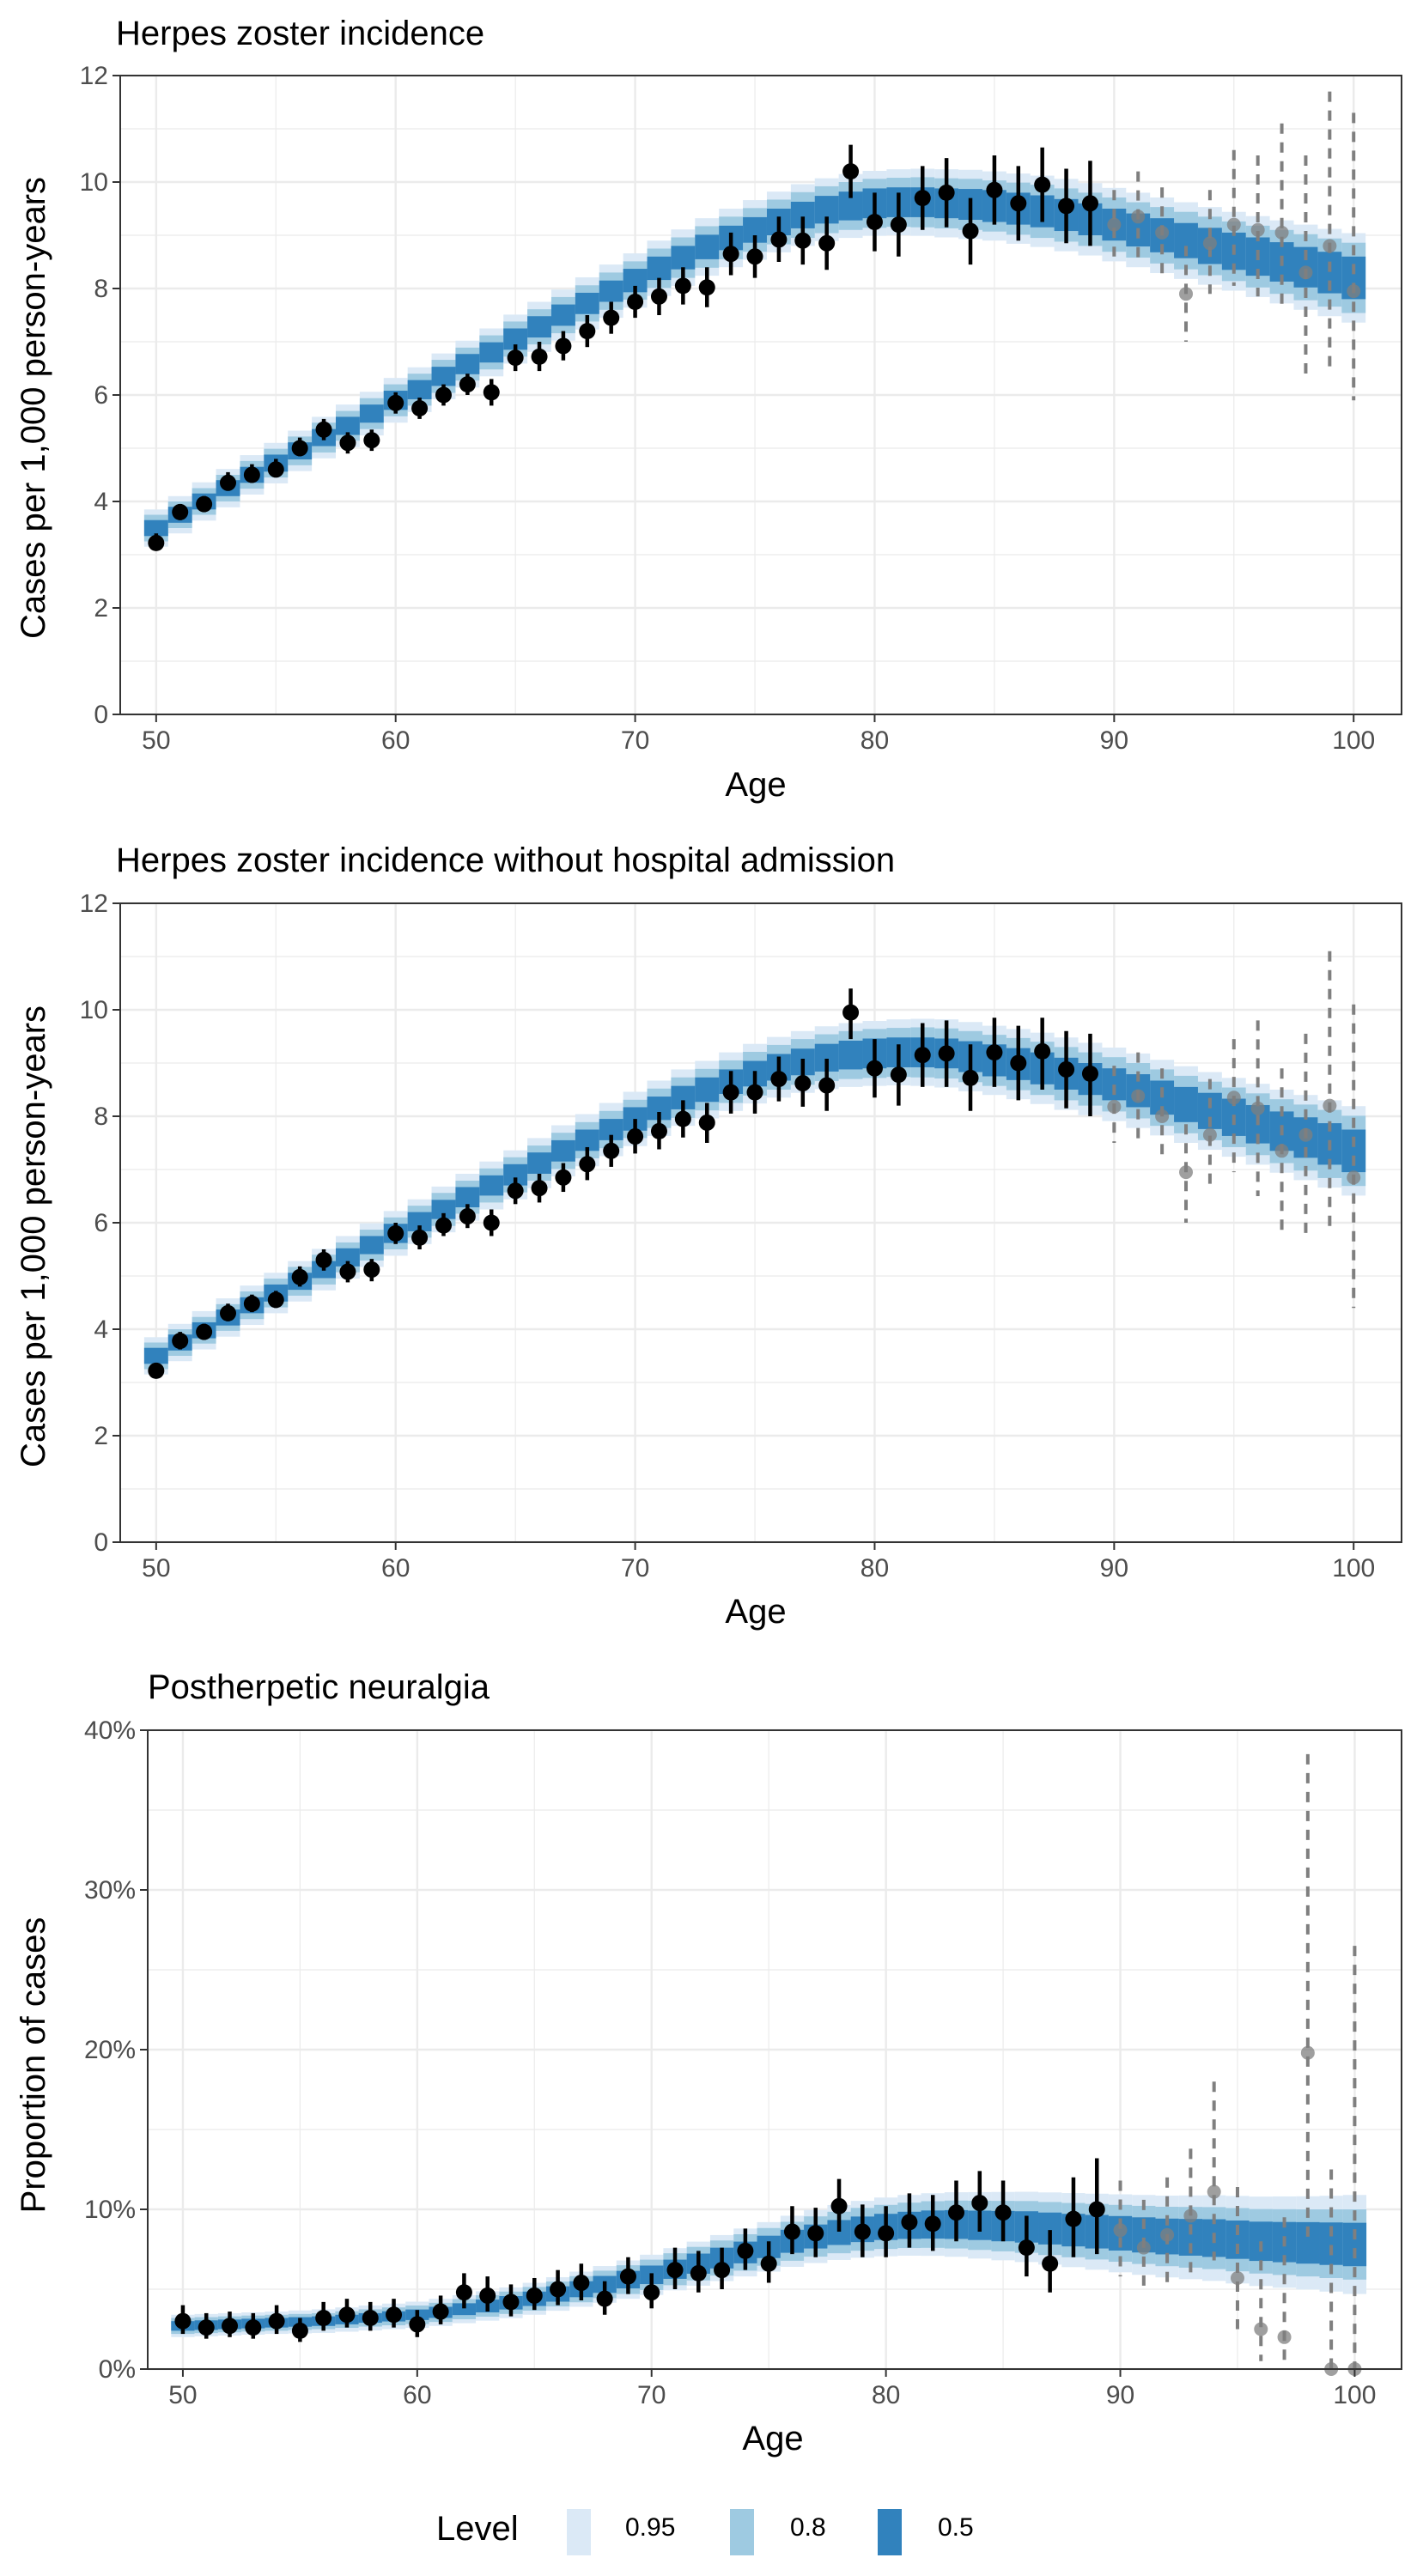 The height and width of the screenshot is (2576, 1417). Describe the element at coordinates (101, 289) in the screenshot. I see `y-tick-label: 8` at that location.